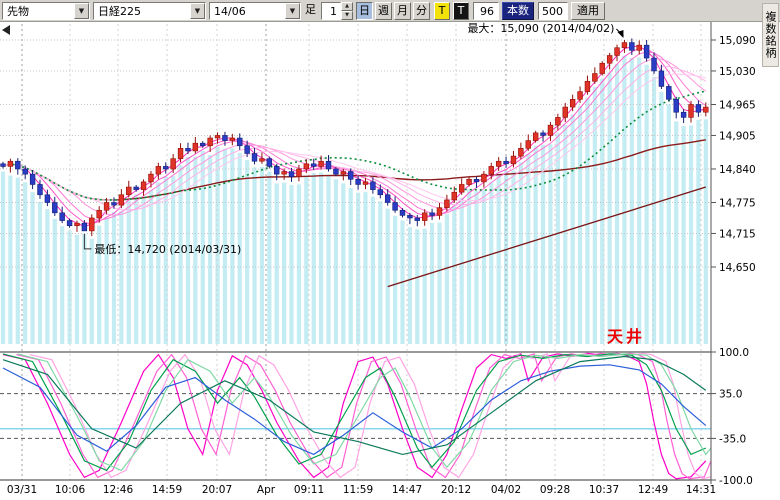 Image resolution: width=780 pixels, height=500 pixels. What do you see at coordinates (604, 490) in the screenshot?
I see `time-axis-label: 10:37` at bounding box center [604, 490].